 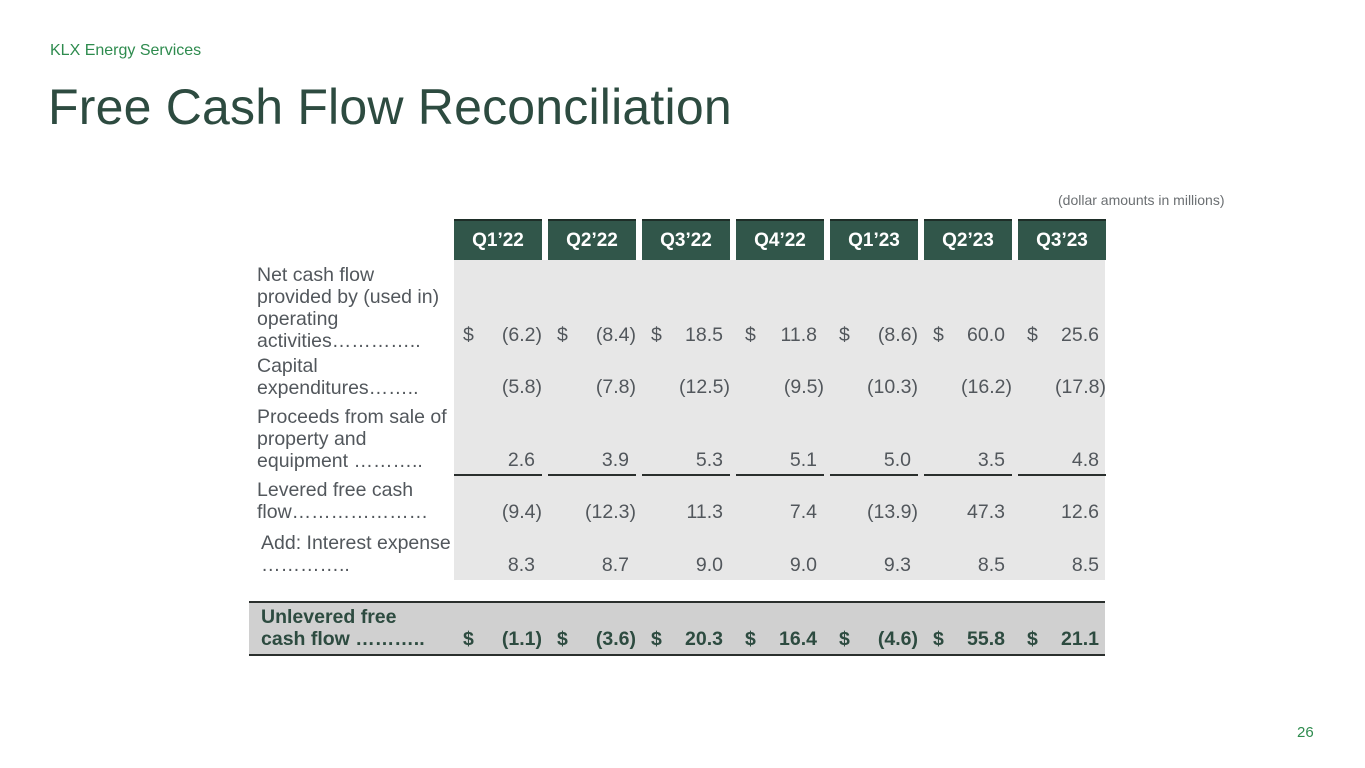 What do you see at coordinates (615, 387) in the screenshot?
I see `table-cell: (7.8)` at bounding box center [615, 387].